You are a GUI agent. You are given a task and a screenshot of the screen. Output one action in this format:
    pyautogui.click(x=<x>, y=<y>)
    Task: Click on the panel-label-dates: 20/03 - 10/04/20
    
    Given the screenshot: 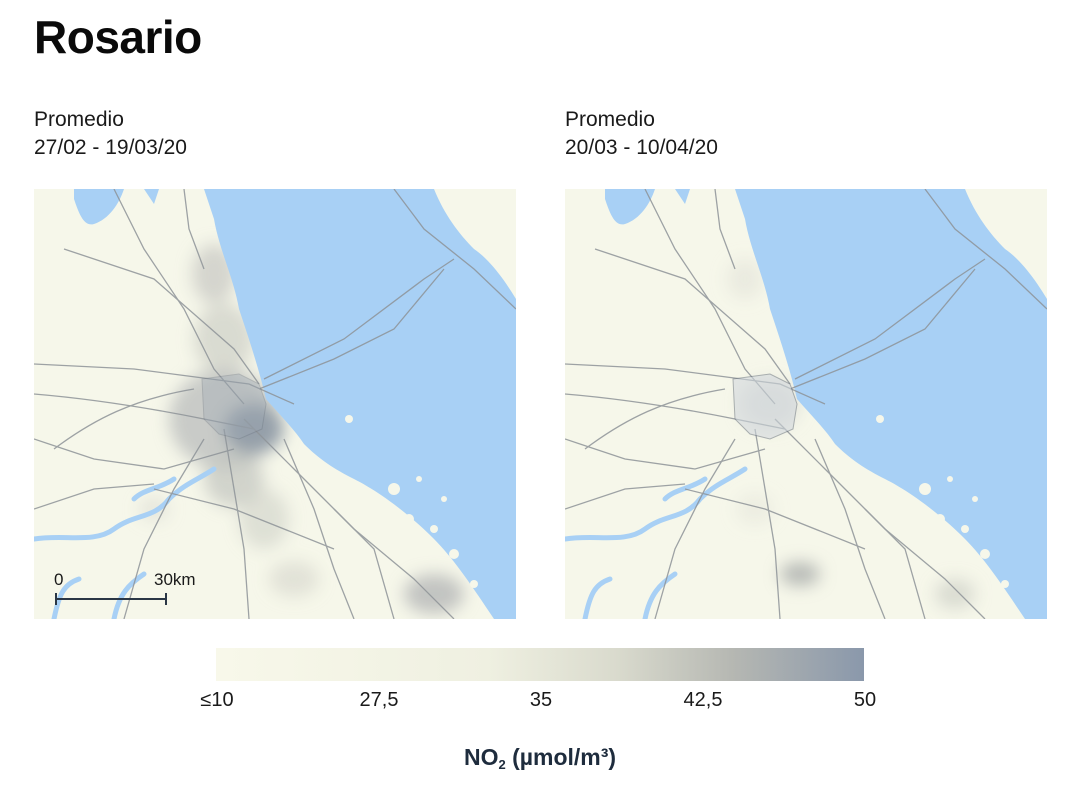 What is the action you would take?
    pyautogui.click(x=641, y=147)
    